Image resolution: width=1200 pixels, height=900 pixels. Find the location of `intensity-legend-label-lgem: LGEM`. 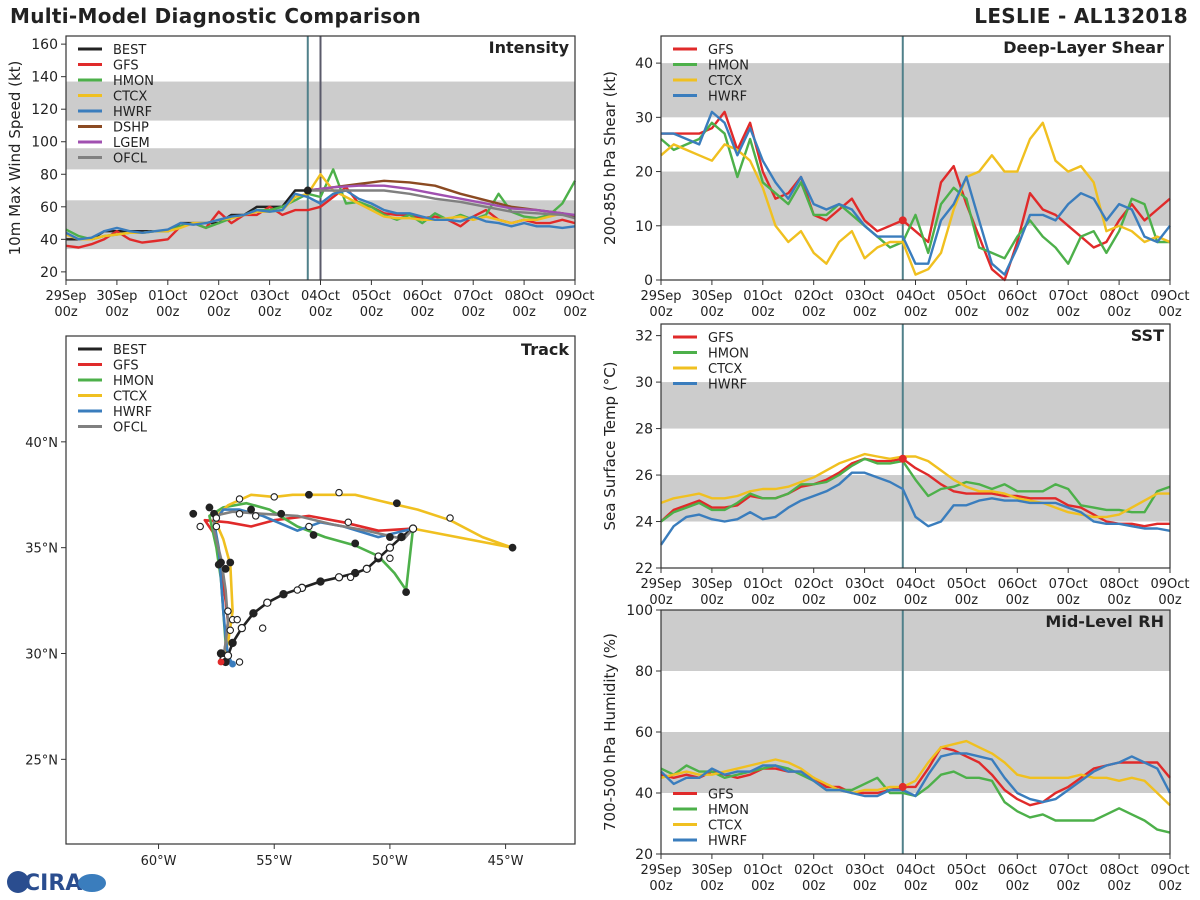

intensity-legend-label-lgem: LGEM is located at coordinates (131, 143).